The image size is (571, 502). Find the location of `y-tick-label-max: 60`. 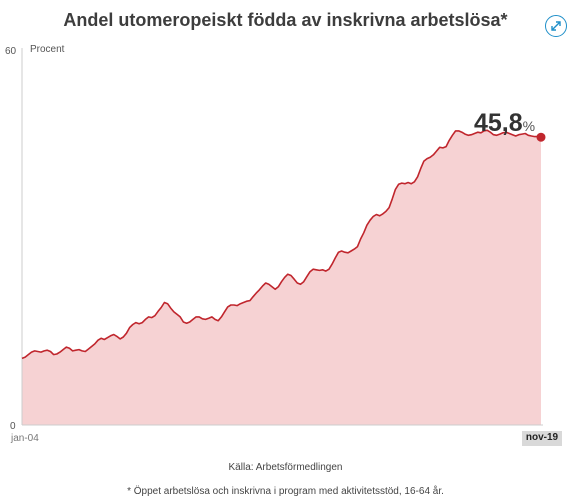

y-tick-label-max: 60 is located at coordinates (11, 51).